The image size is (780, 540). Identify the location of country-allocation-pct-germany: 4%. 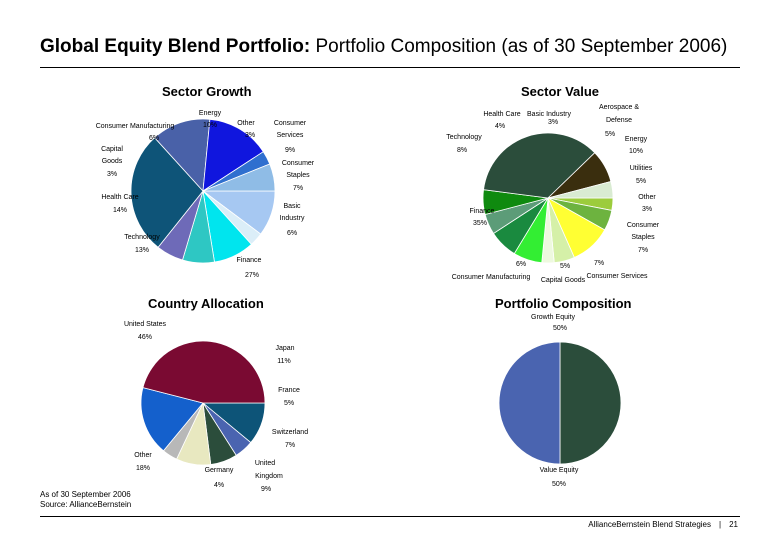
(219, 485).